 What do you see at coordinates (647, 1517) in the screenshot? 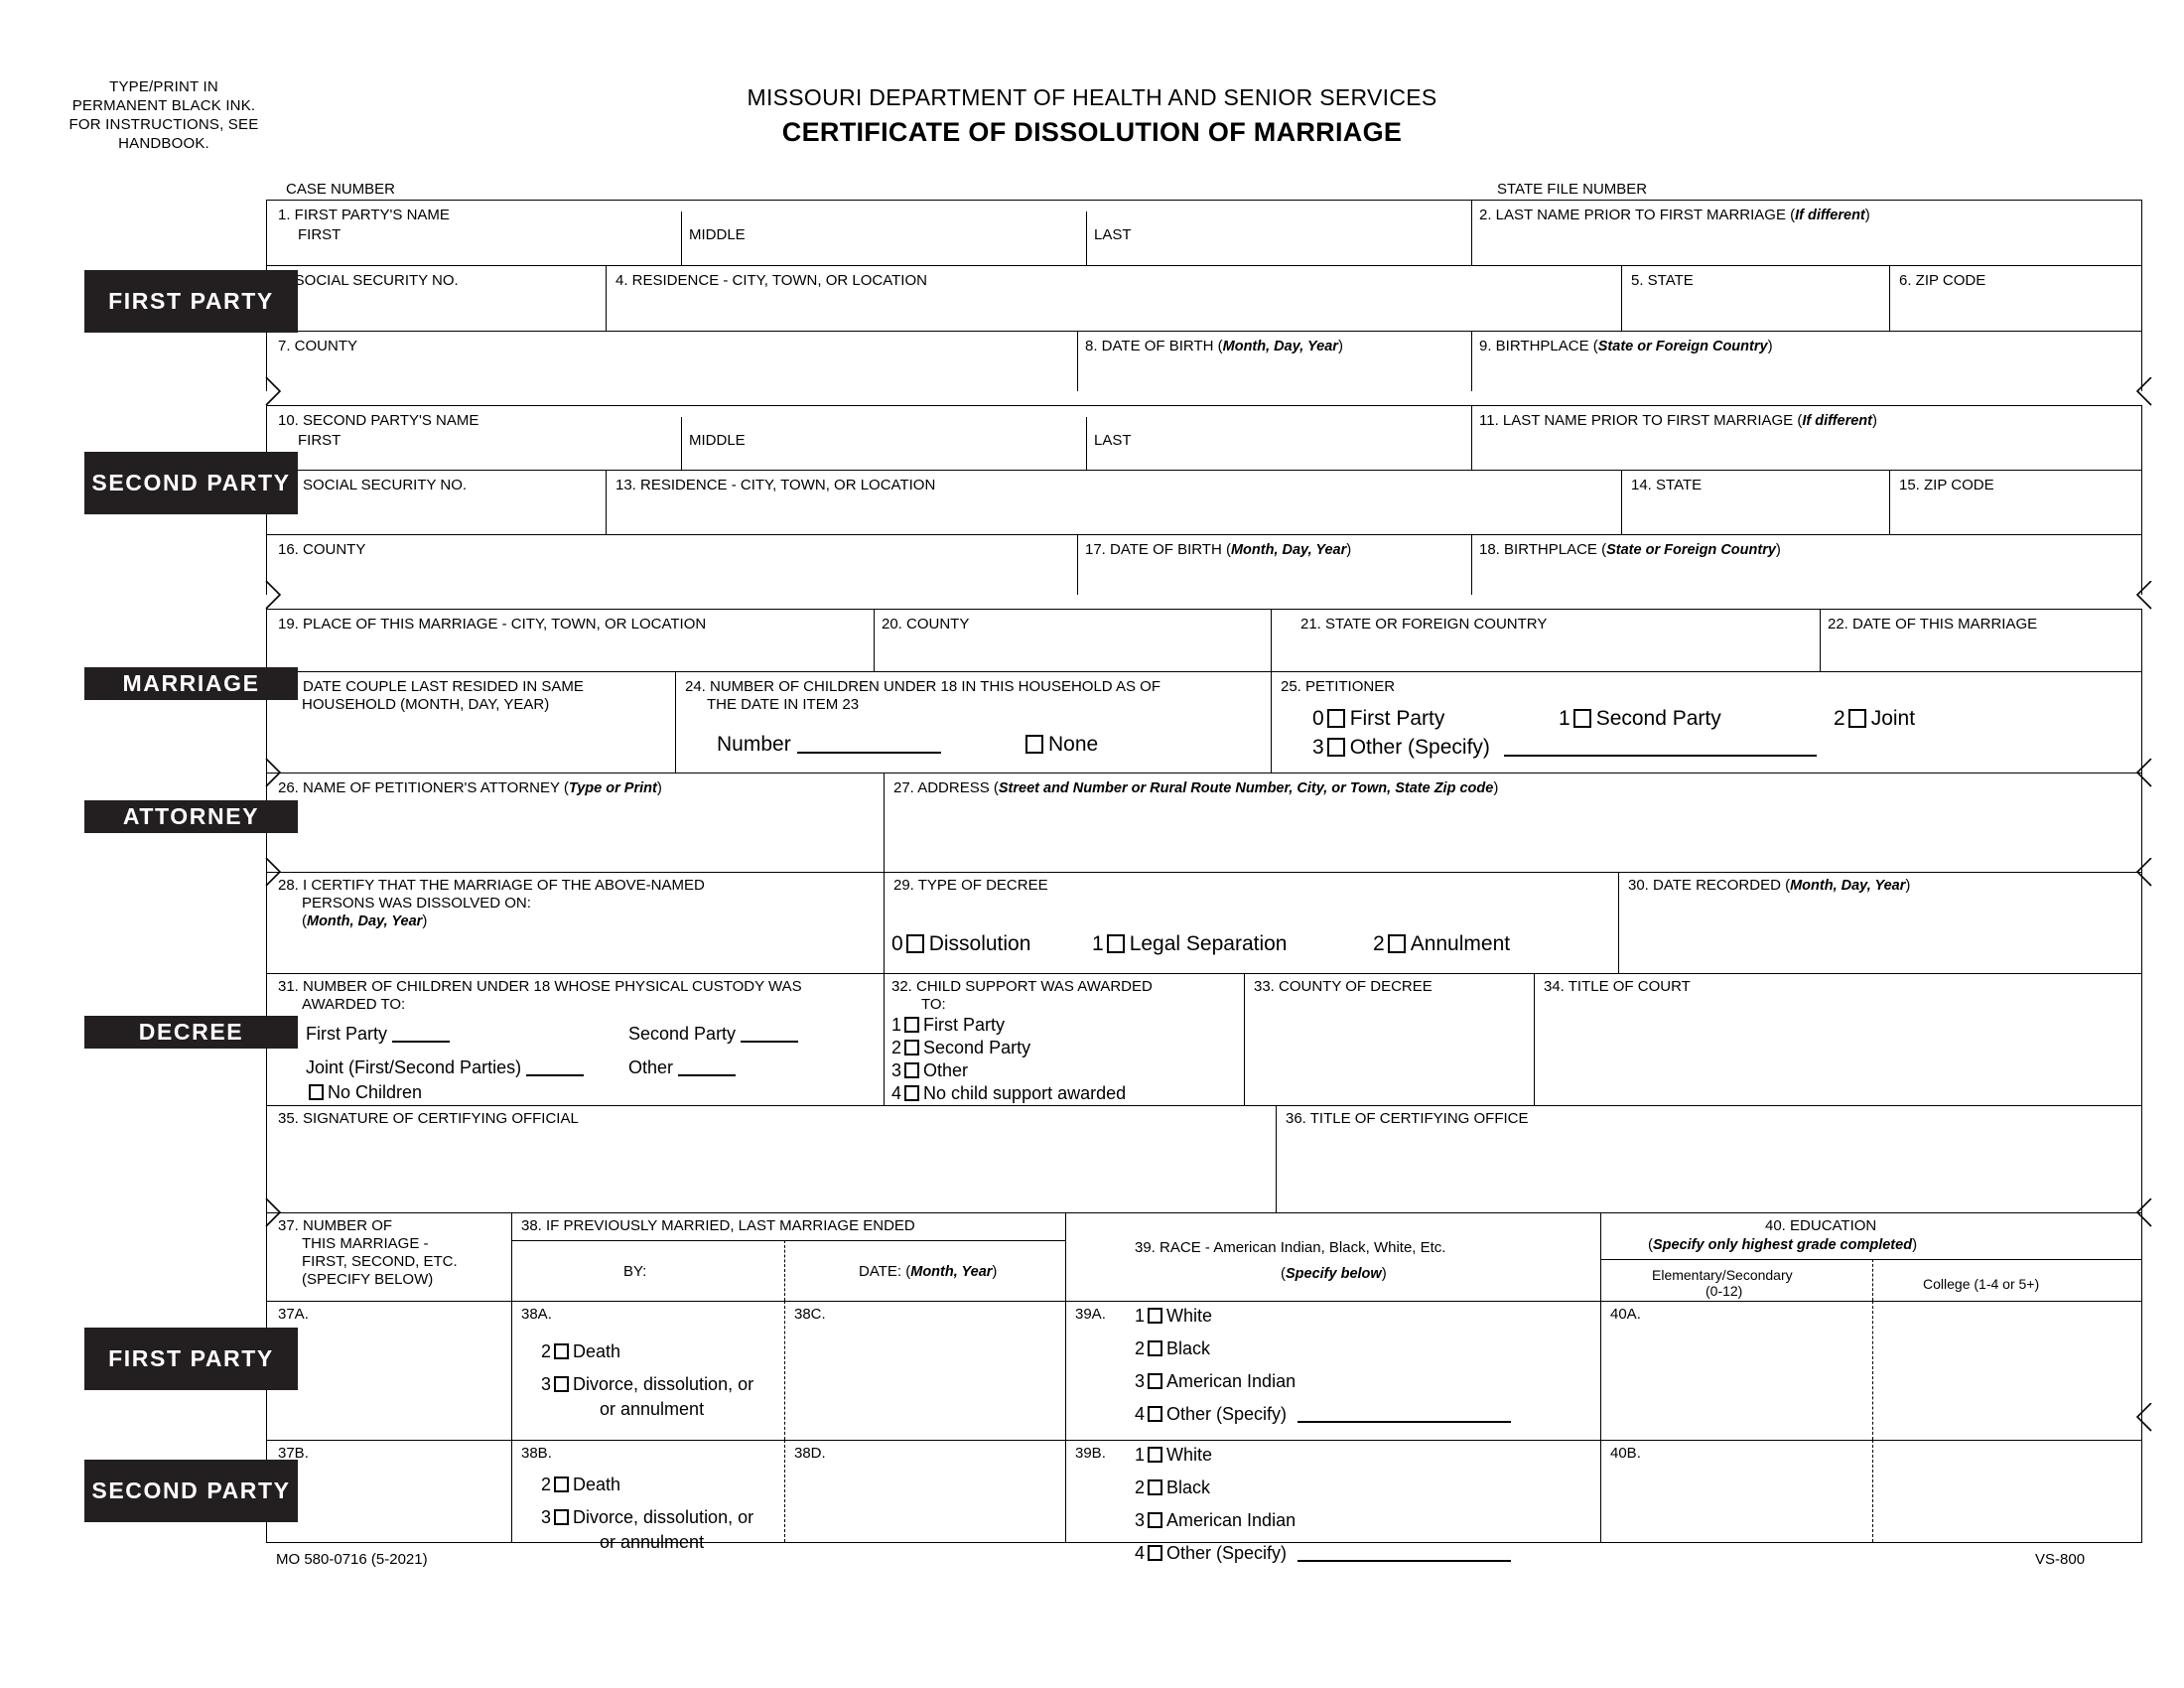
I see `row-b-by-option-3: 3 Divorce, dissolution, or` at bounding box center [647, 1517].